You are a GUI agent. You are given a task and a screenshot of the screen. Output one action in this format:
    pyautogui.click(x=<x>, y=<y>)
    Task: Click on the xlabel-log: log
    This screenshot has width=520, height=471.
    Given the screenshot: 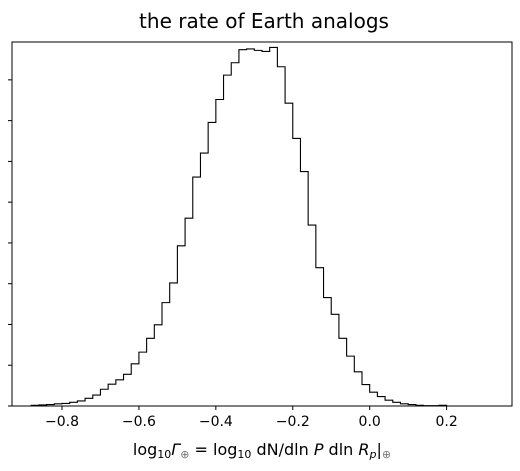 What is the action you would take?
    pyautogui.click(x=145, y=449)
    